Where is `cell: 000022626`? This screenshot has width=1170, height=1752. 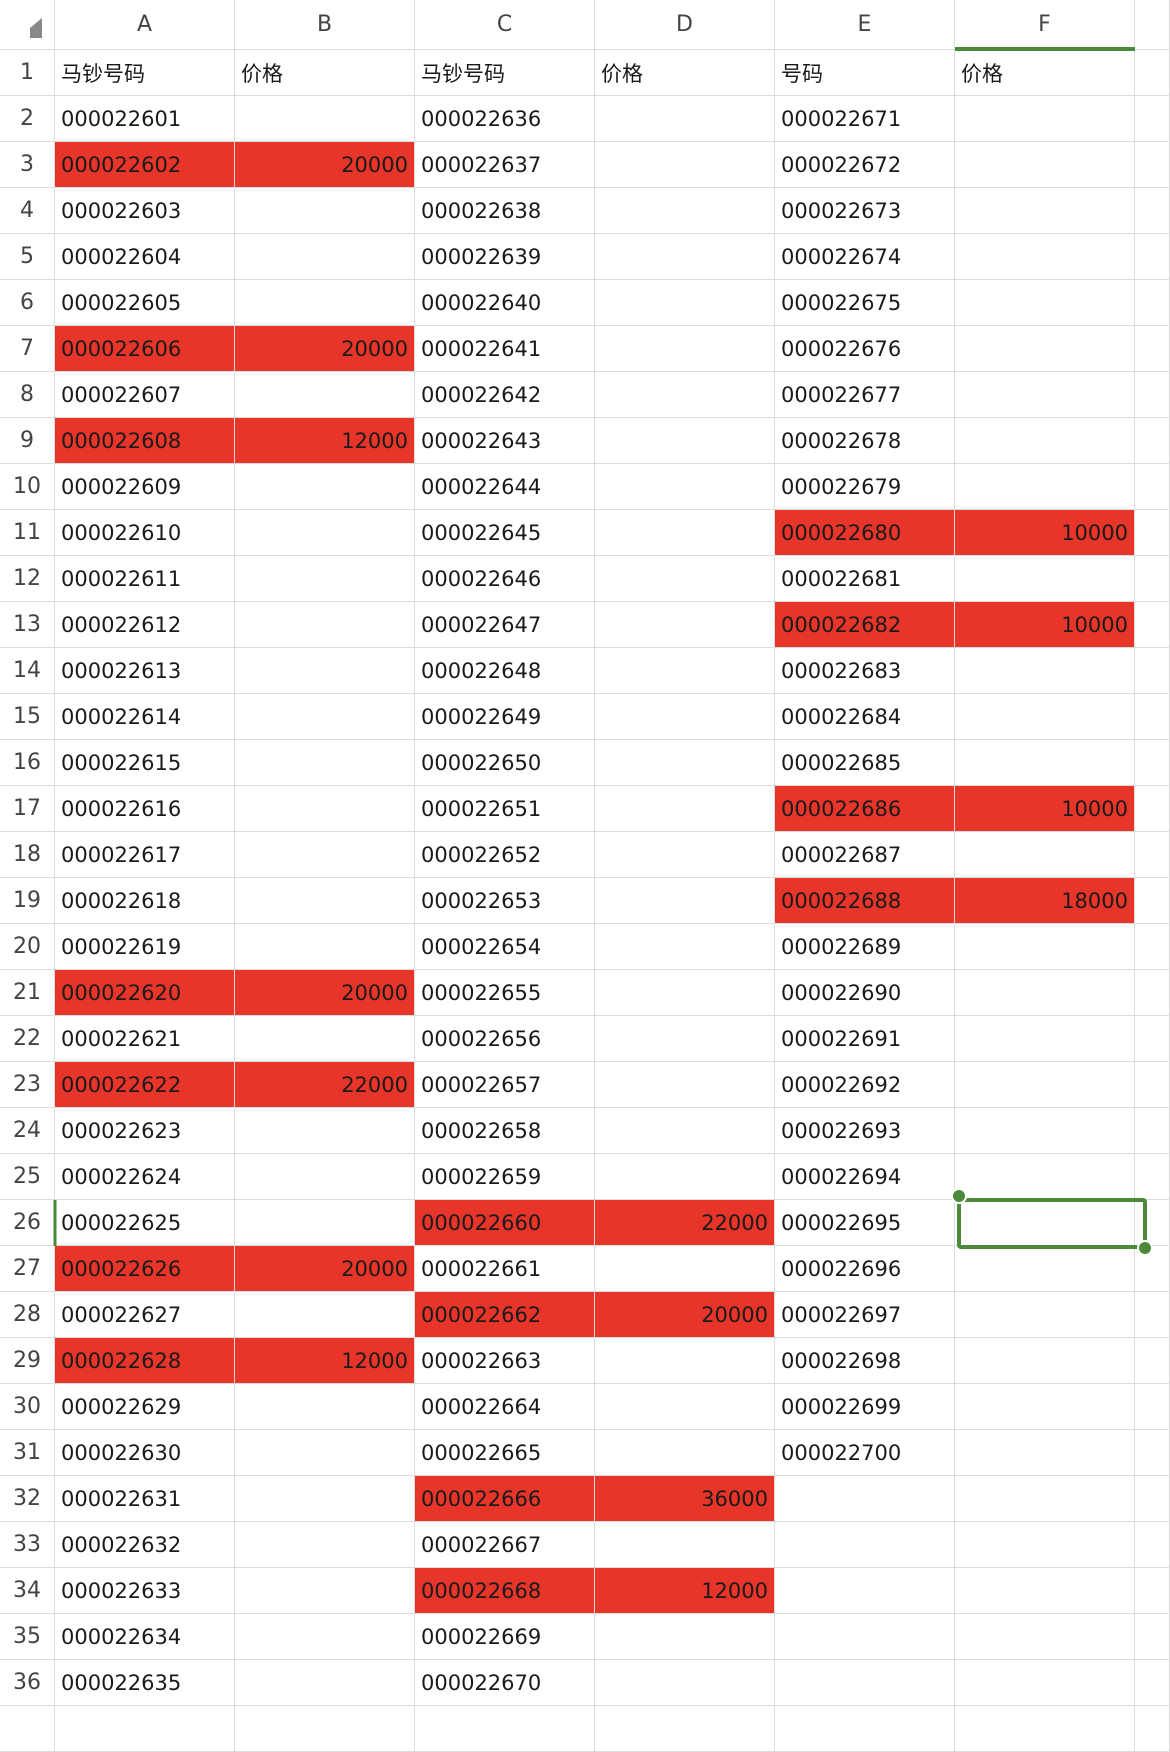
cell: 000022626 is located at coordinates (145, 1269).